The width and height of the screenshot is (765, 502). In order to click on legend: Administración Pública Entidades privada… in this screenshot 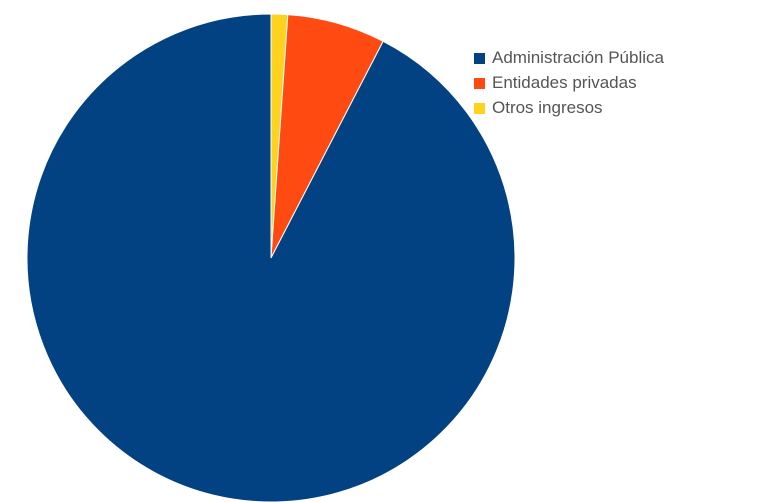, I will do `click(569, 83)`.